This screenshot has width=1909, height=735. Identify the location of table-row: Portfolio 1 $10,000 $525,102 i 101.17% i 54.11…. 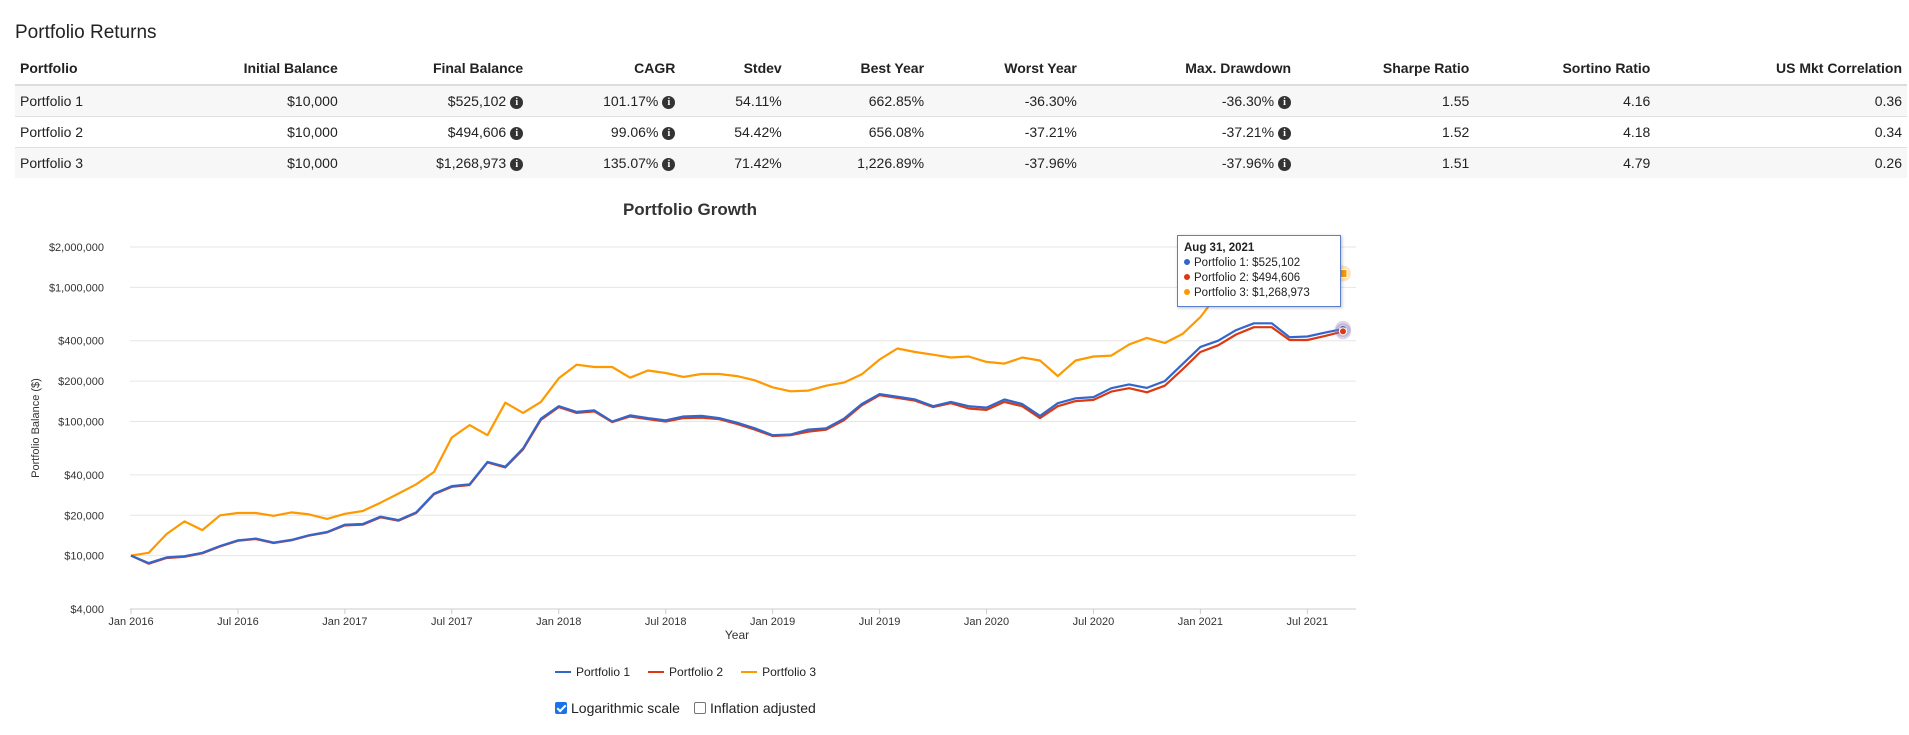
(961, 100).